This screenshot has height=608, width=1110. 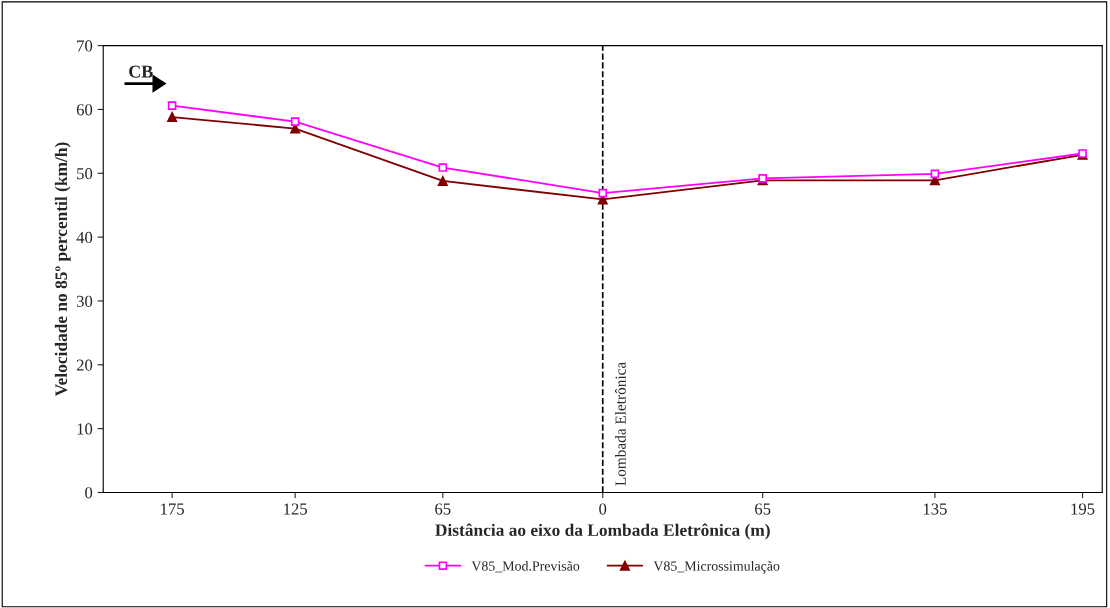 What do you see at coordinates (1083, 509) in the screenshot?
I see `x-tick-label: 195` at bounding box center [1083, 509].